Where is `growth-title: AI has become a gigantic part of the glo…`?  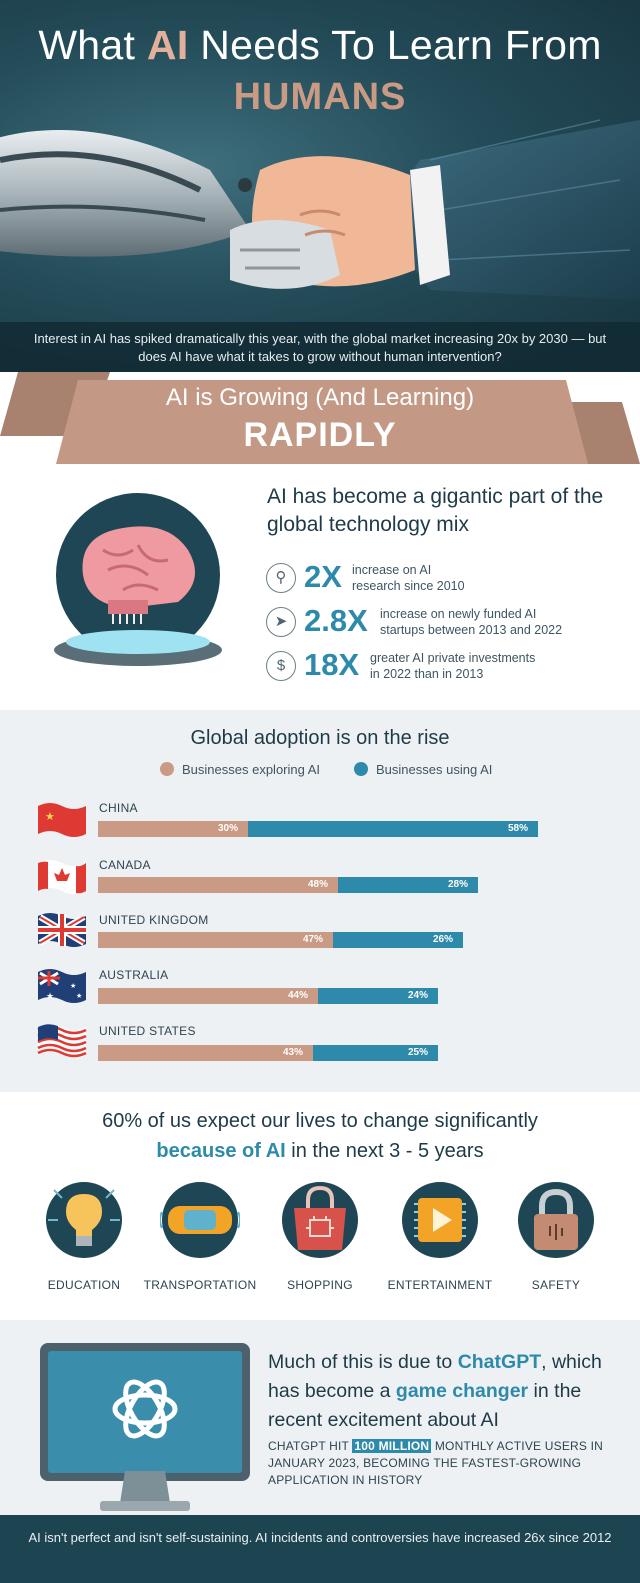
growth-title: AI has become a gigantic part of the glo… is located at coordinates (435, 510).